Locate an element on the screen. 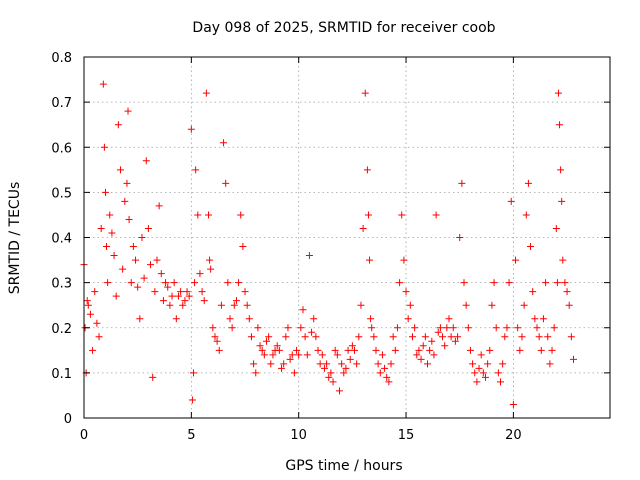 Image resolution: width=640 pixels, height=480 pixels. x-tick-label: 15 is located at coordinates (406, 435).